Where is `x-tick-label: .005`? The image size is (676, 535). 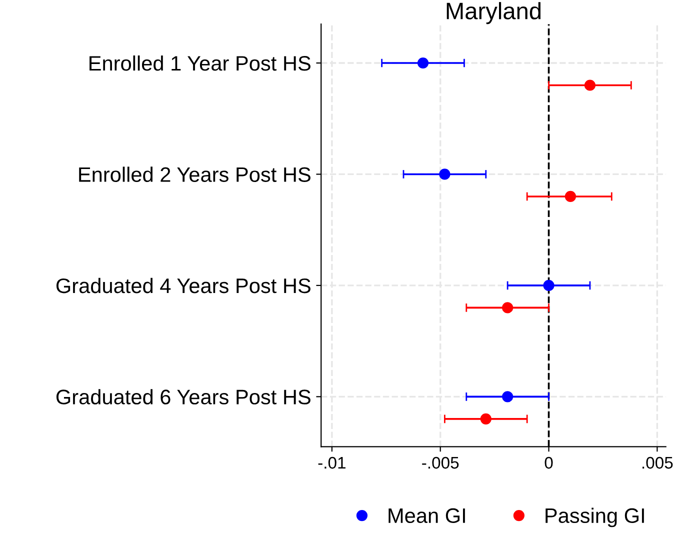
x-tick-label: .005 is located at coordinates (657, 462).